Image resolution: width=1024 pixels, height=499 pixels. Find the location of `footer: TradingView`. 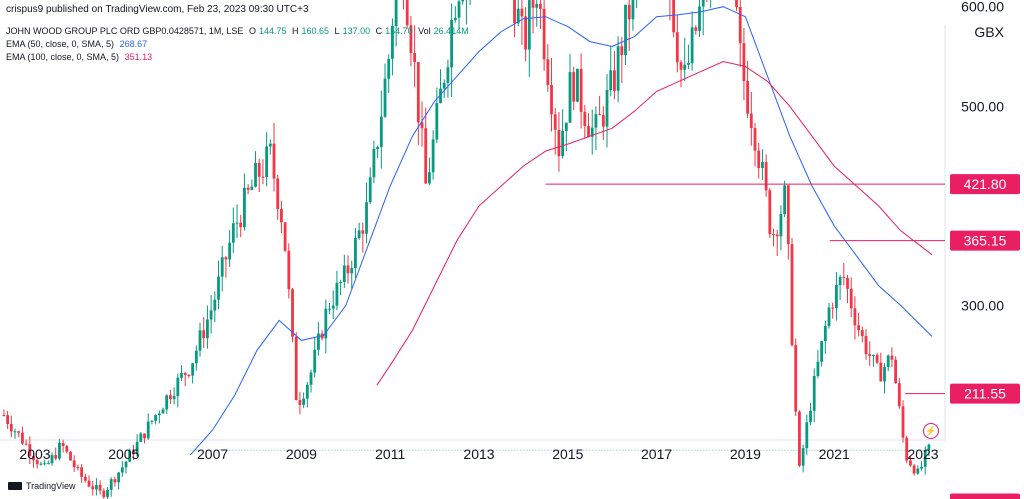

footer: TradingView is located at coordinates (42, 486).